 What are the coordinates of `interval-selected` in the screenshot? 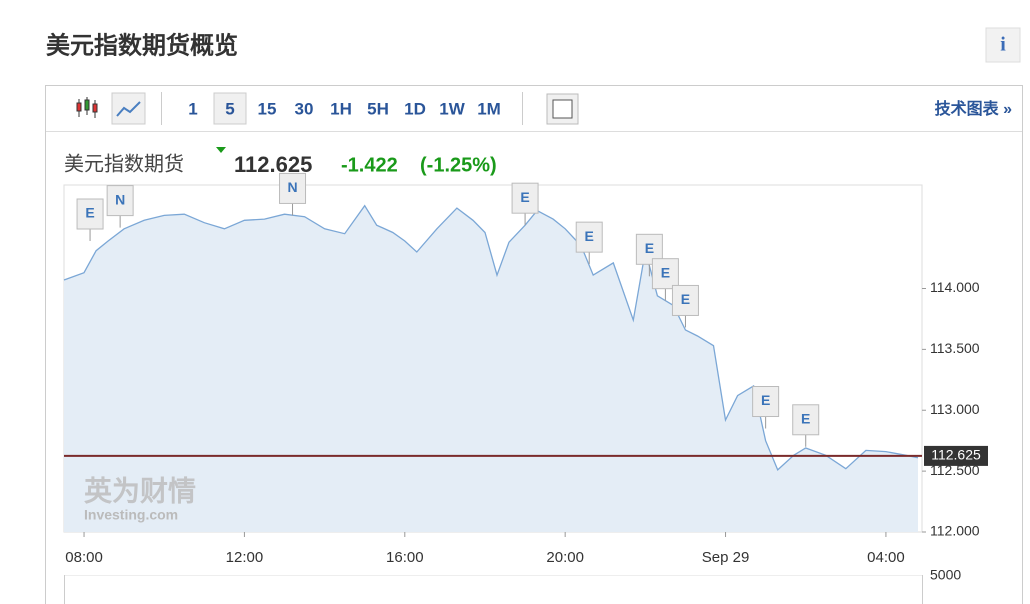 It's located at (230, 108).